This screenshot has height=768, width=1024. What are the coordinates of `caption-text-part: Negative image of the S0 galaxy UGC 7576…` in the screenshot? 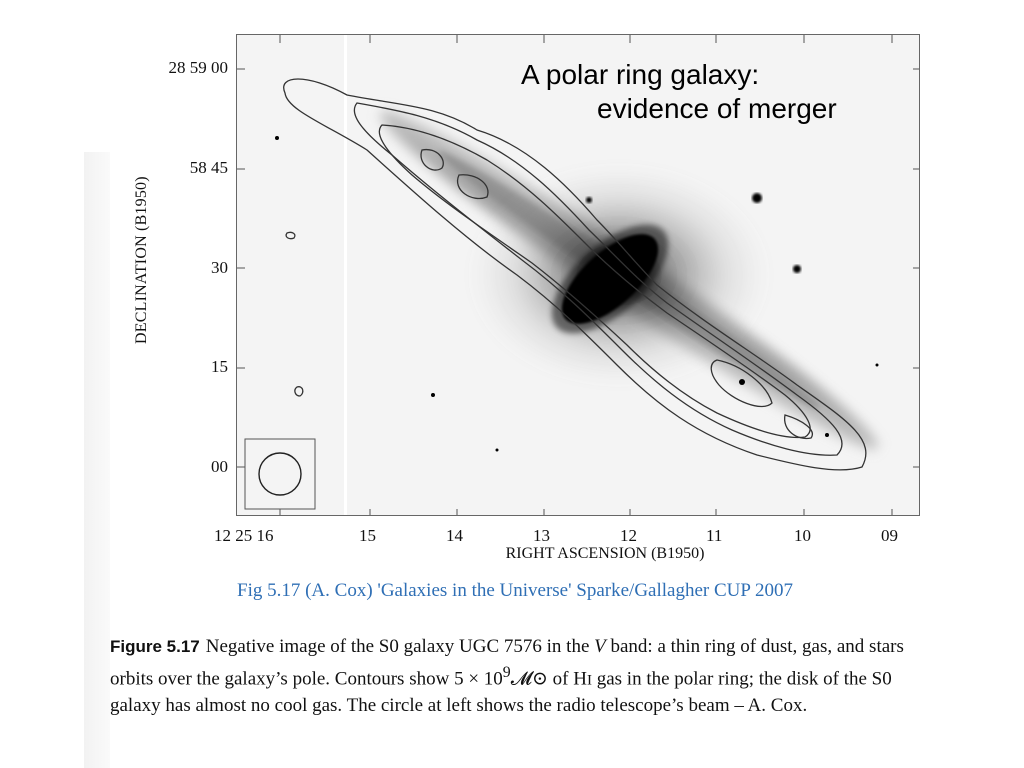 It's located at (400, 646).